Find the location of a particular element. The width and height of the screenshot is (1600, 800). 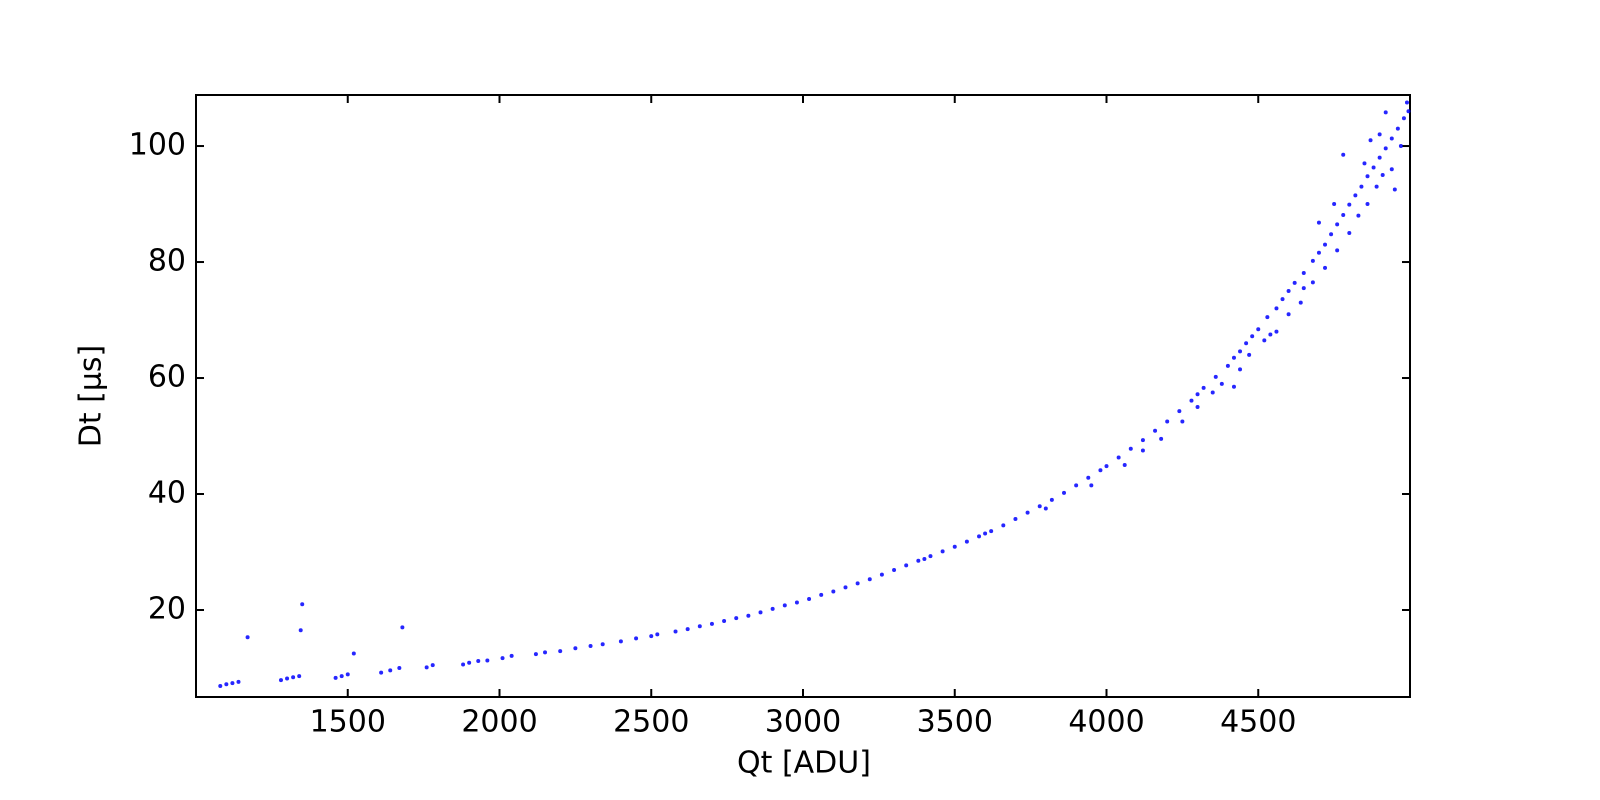

x-tick-label: 3000 is located at coordinates (803, 722).